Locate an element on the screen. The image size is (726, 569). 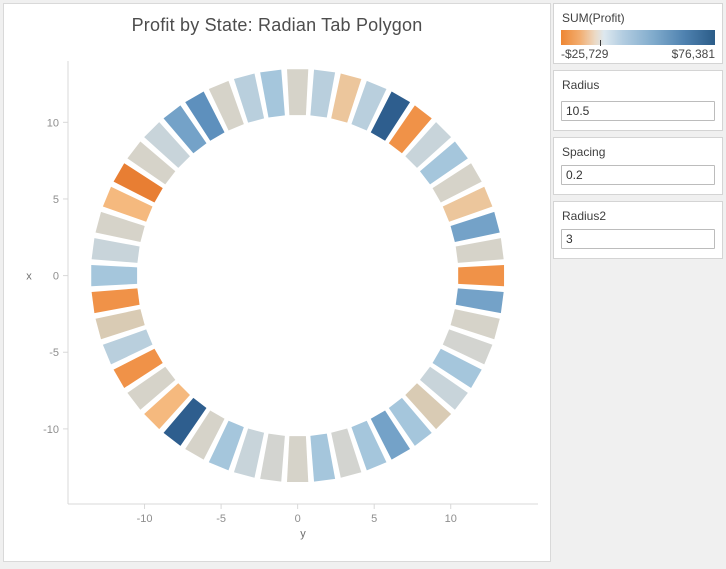
param-input-radius2 is located at coordinates (638, 239).